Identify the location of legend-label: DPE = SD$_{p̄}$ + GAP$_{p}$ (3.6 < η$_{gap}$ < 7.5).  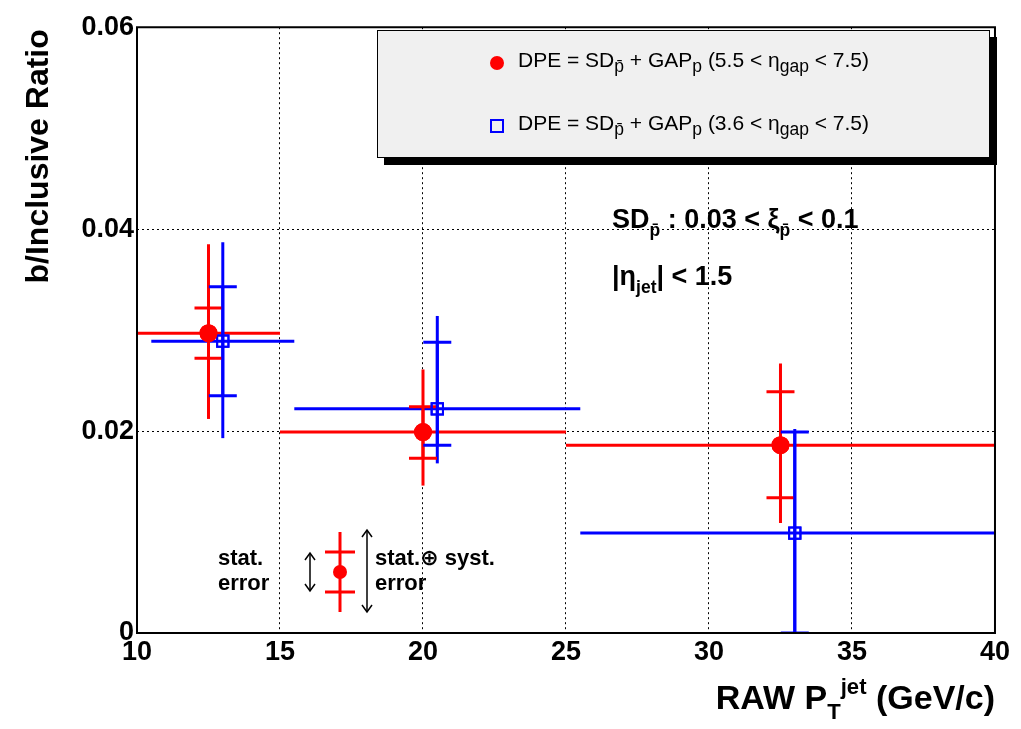
(694, 125).